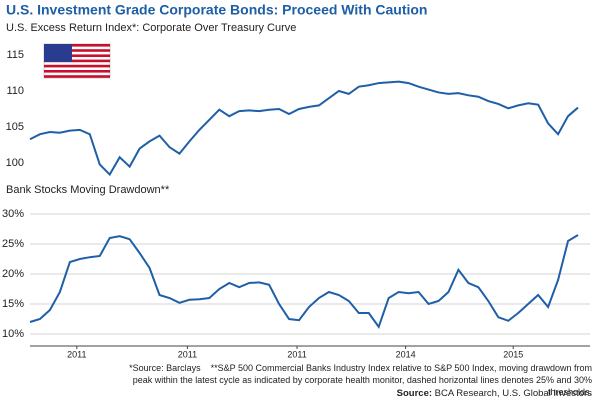  What do you see at coordinates (13, 244) in the screenshot?
I see `y-tick-label: 25%` at bounding box center [13, 244].